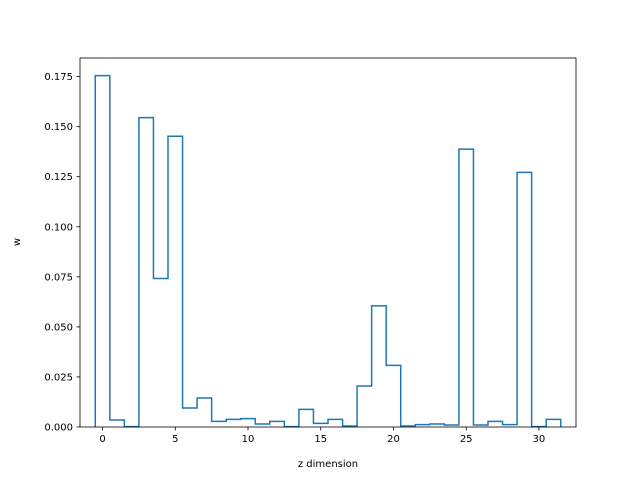  Describe the element at coordinates (248, 439) in the screenshot. I see `x-tick-label: 10` at that location.